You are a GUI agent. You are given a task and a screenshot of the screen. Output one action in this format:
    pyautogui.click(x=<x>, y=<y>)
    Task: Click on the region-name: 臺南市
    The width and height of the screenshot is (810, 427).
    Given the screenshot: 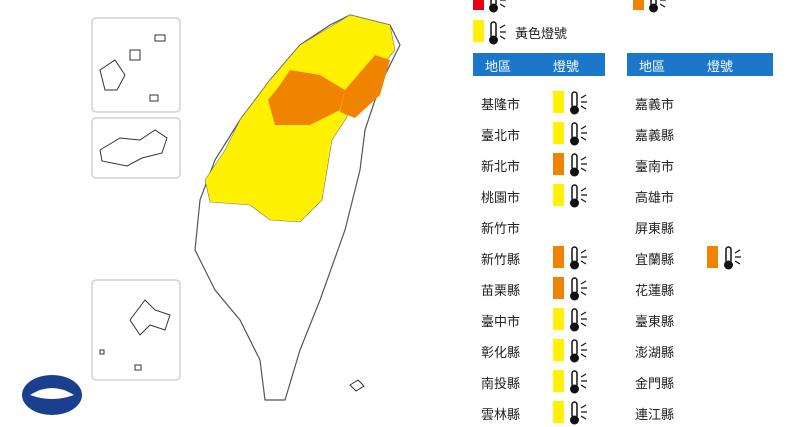 What is the action you would take?
    pyautogui.click(x=655, y=167)
    